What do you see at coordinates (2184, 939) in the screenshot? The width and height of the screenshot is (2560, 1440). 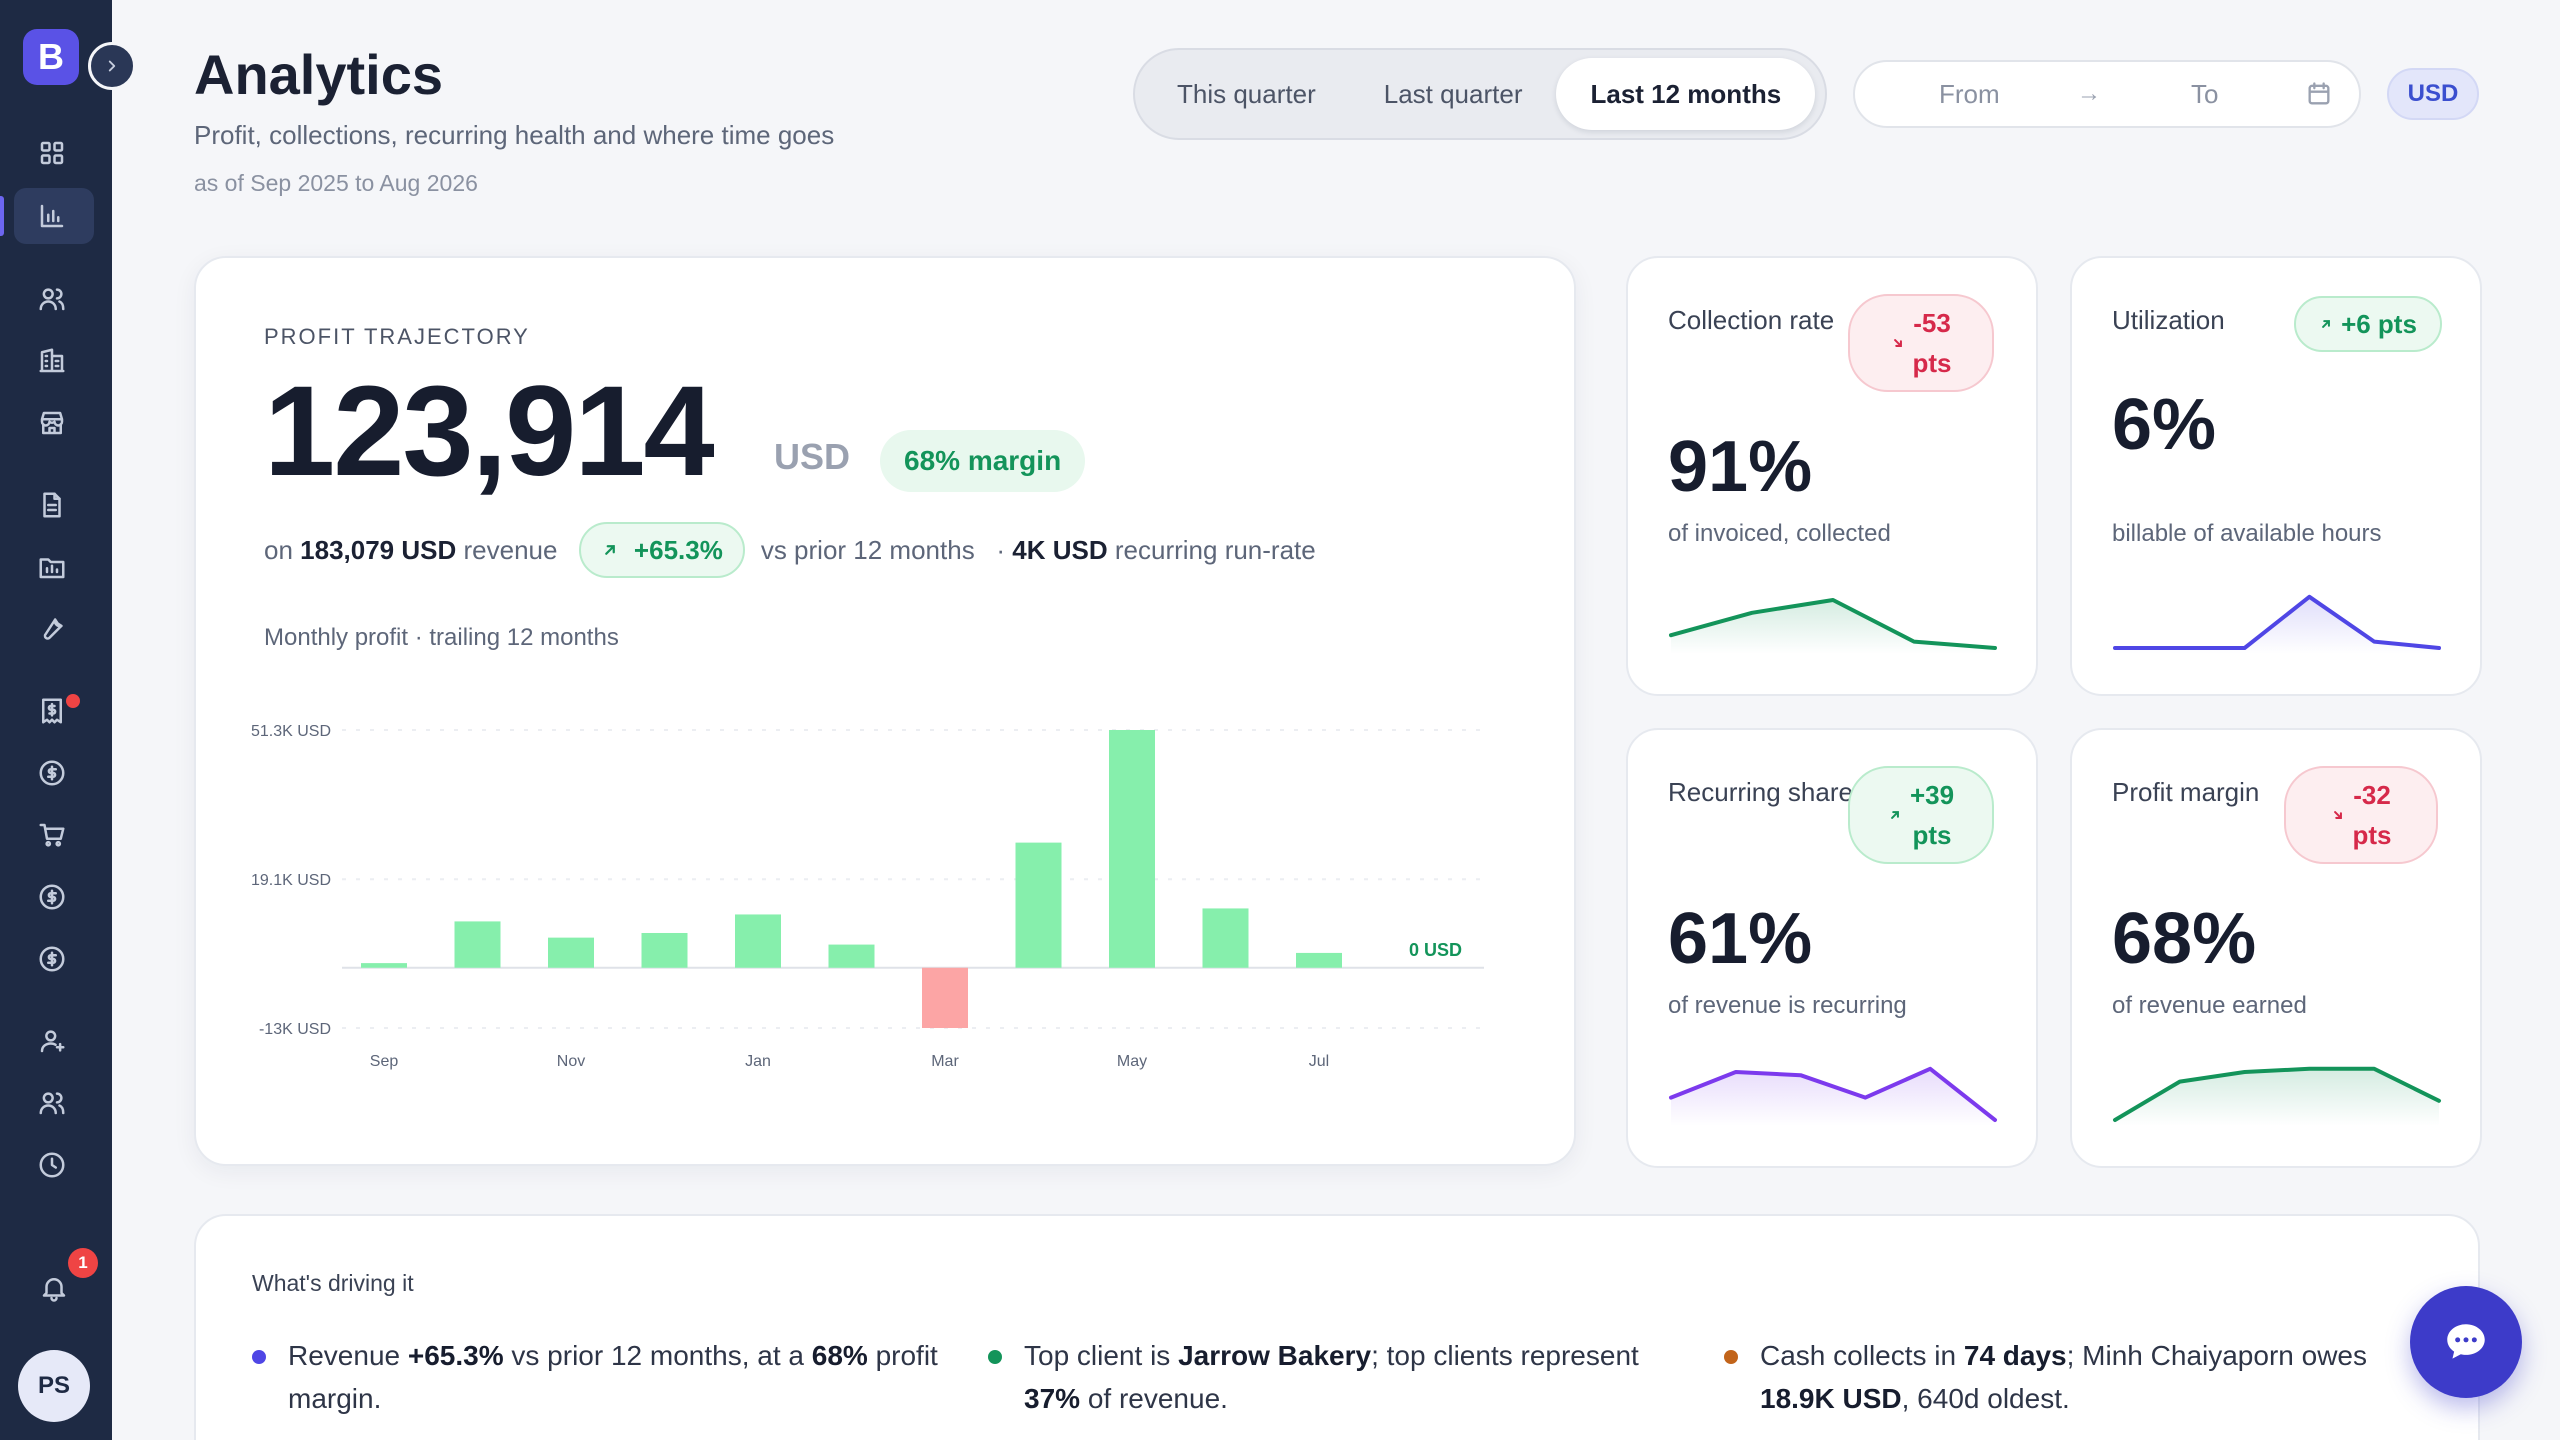 I see `kpi-value: 68%` at bounding box center [2184, 939].